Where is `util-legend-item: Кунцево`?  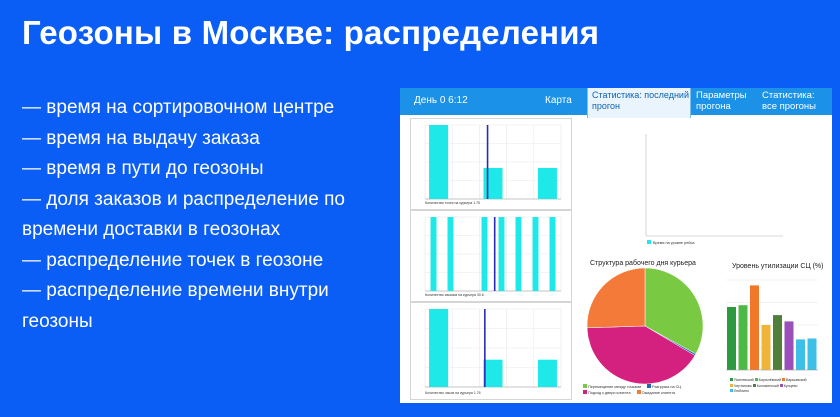
util-legend-item: Кунцево is located at coordinates (788, 385).